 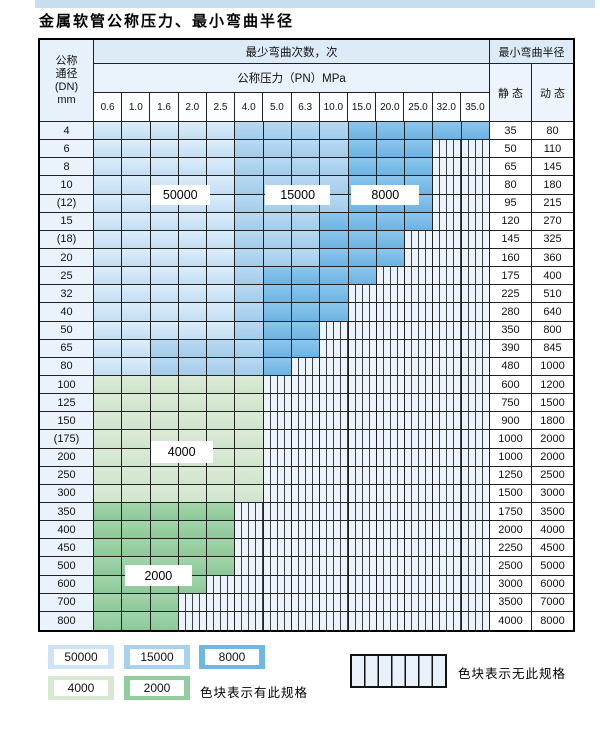 I want to click on dn-cell: 400, so click(x=67, y=530).